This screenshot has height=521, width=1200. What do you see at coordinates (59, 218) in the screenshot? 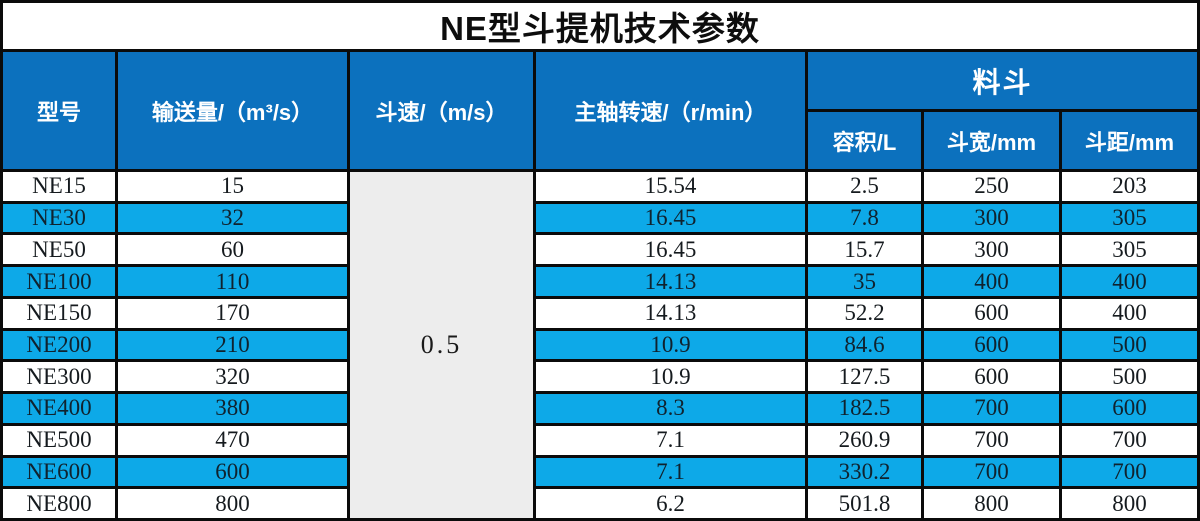
I see `cell-model: NE30` at bounding box center [59, 218].